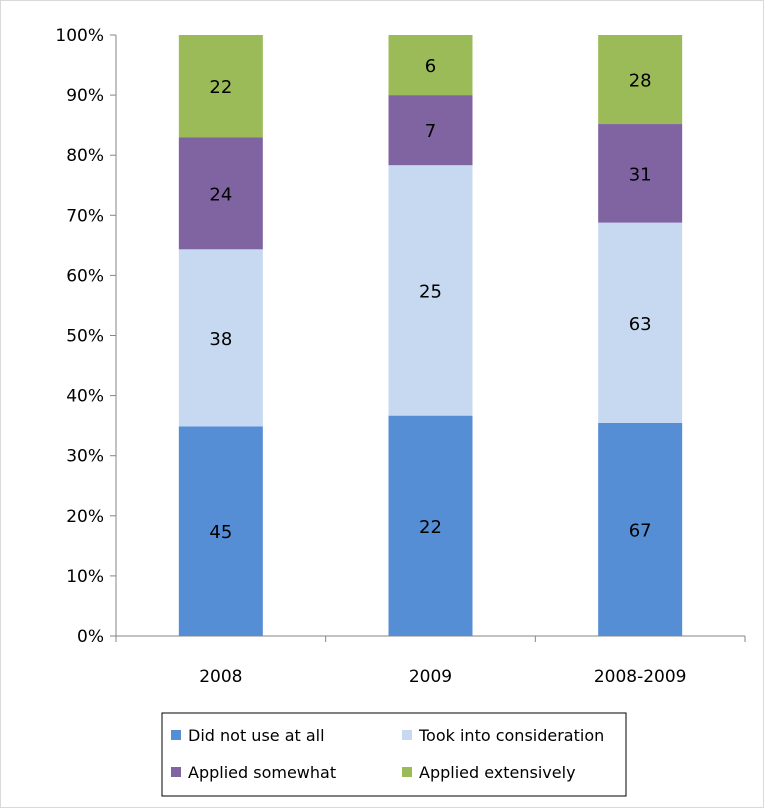 The height and width of the screenshot is (808, 764). What do you see at coordinates (85, 216) in the screenshot?
I see `y-tick-label: 70%` at bounding box center [85, 216].